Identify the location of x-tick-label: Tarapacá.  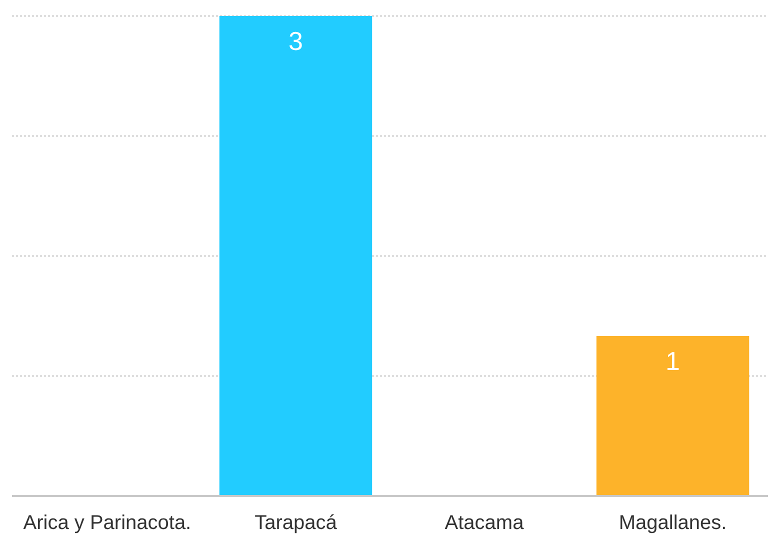
(296, 523).